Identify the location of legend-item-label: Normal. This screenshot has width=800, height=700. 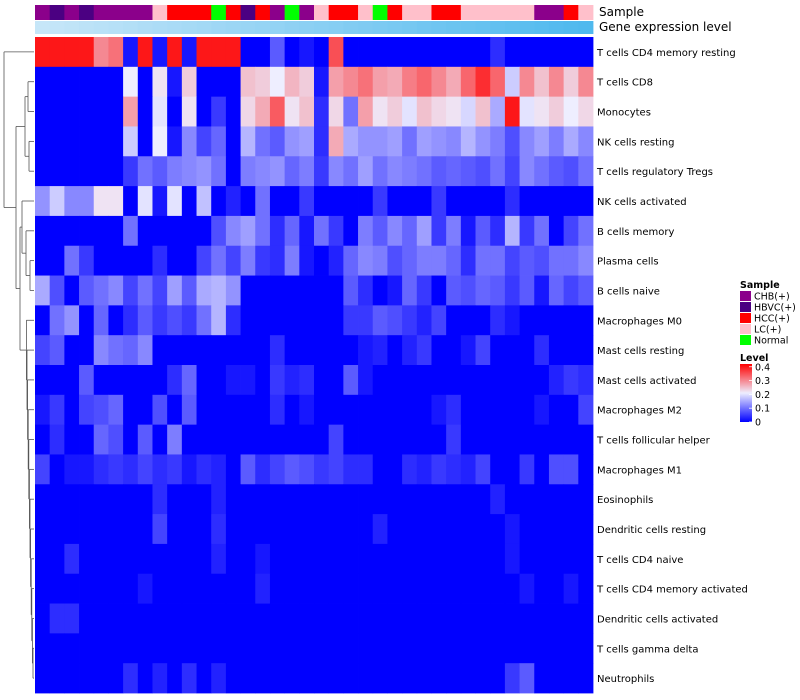
(771, 341).